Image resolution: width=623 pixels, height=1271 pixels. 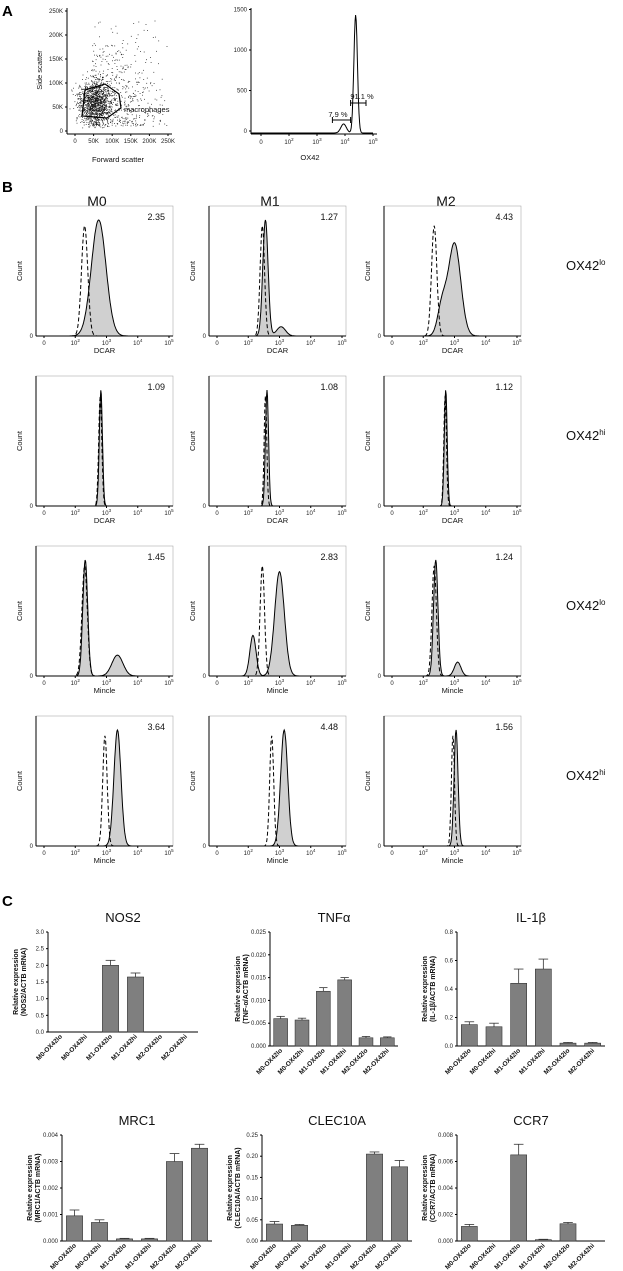 What do you see at coordinates (373, 141) in the screenshot?
I see `hist-x-tick-label: 10⁵` at bounding box center [373, 141].